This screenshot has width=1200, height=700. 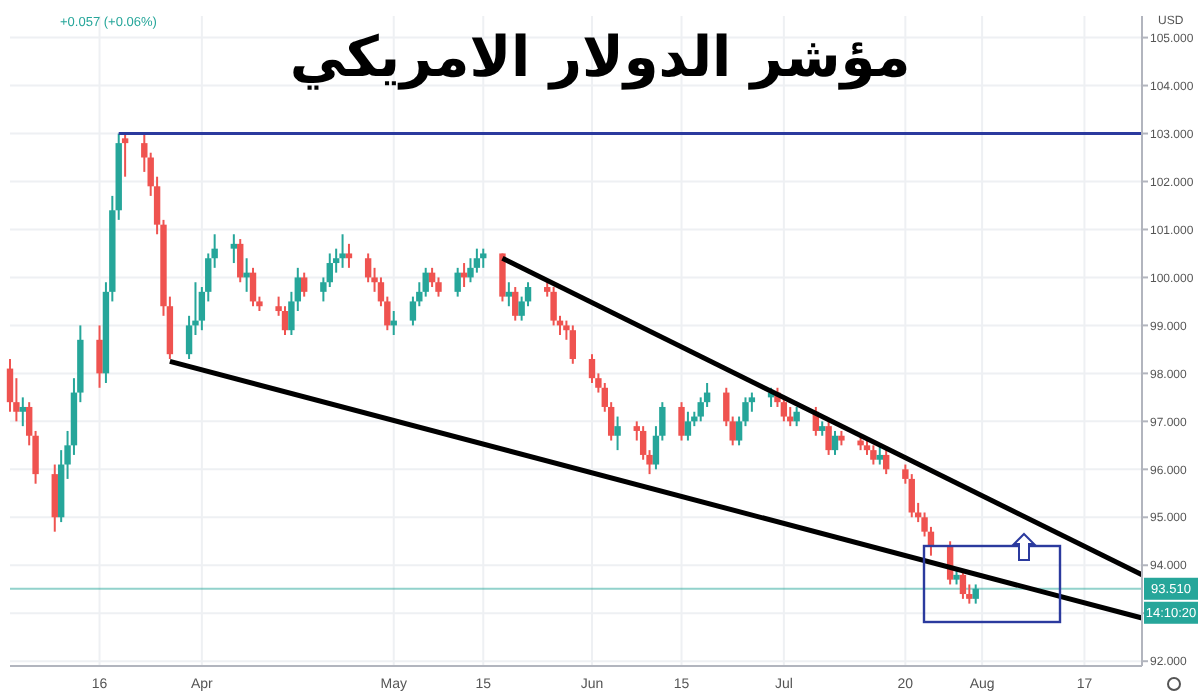 I want to click on chart-title: مؤشر الدولار الامريكي, so click(x=600, y=57).